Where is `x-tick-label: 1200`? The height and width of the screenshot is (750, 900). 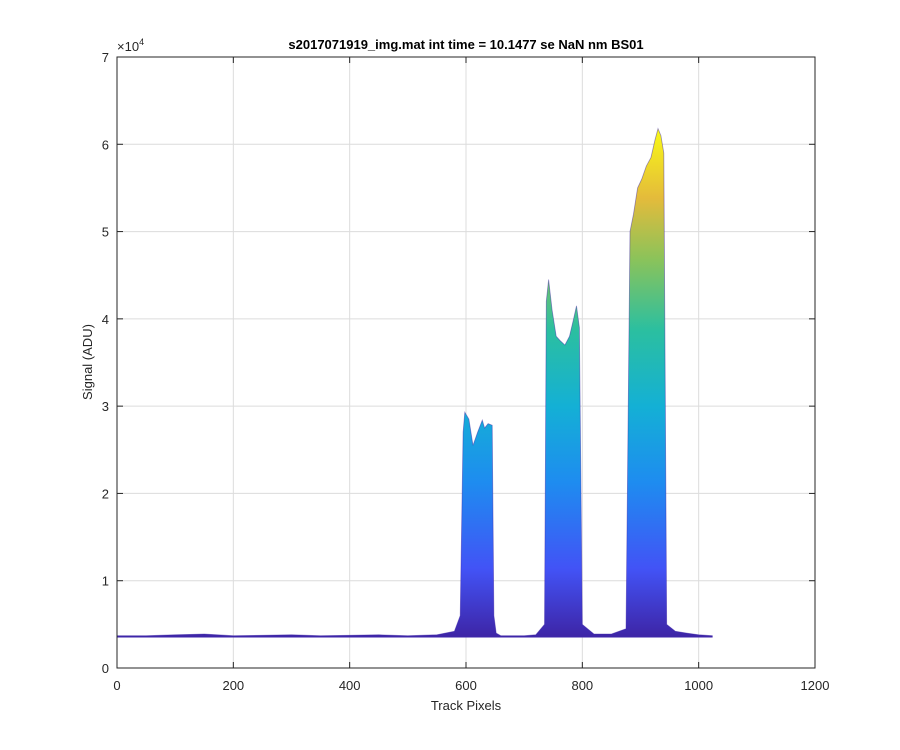 x-tick-label: 1200 is located at coordinates (815, 685).